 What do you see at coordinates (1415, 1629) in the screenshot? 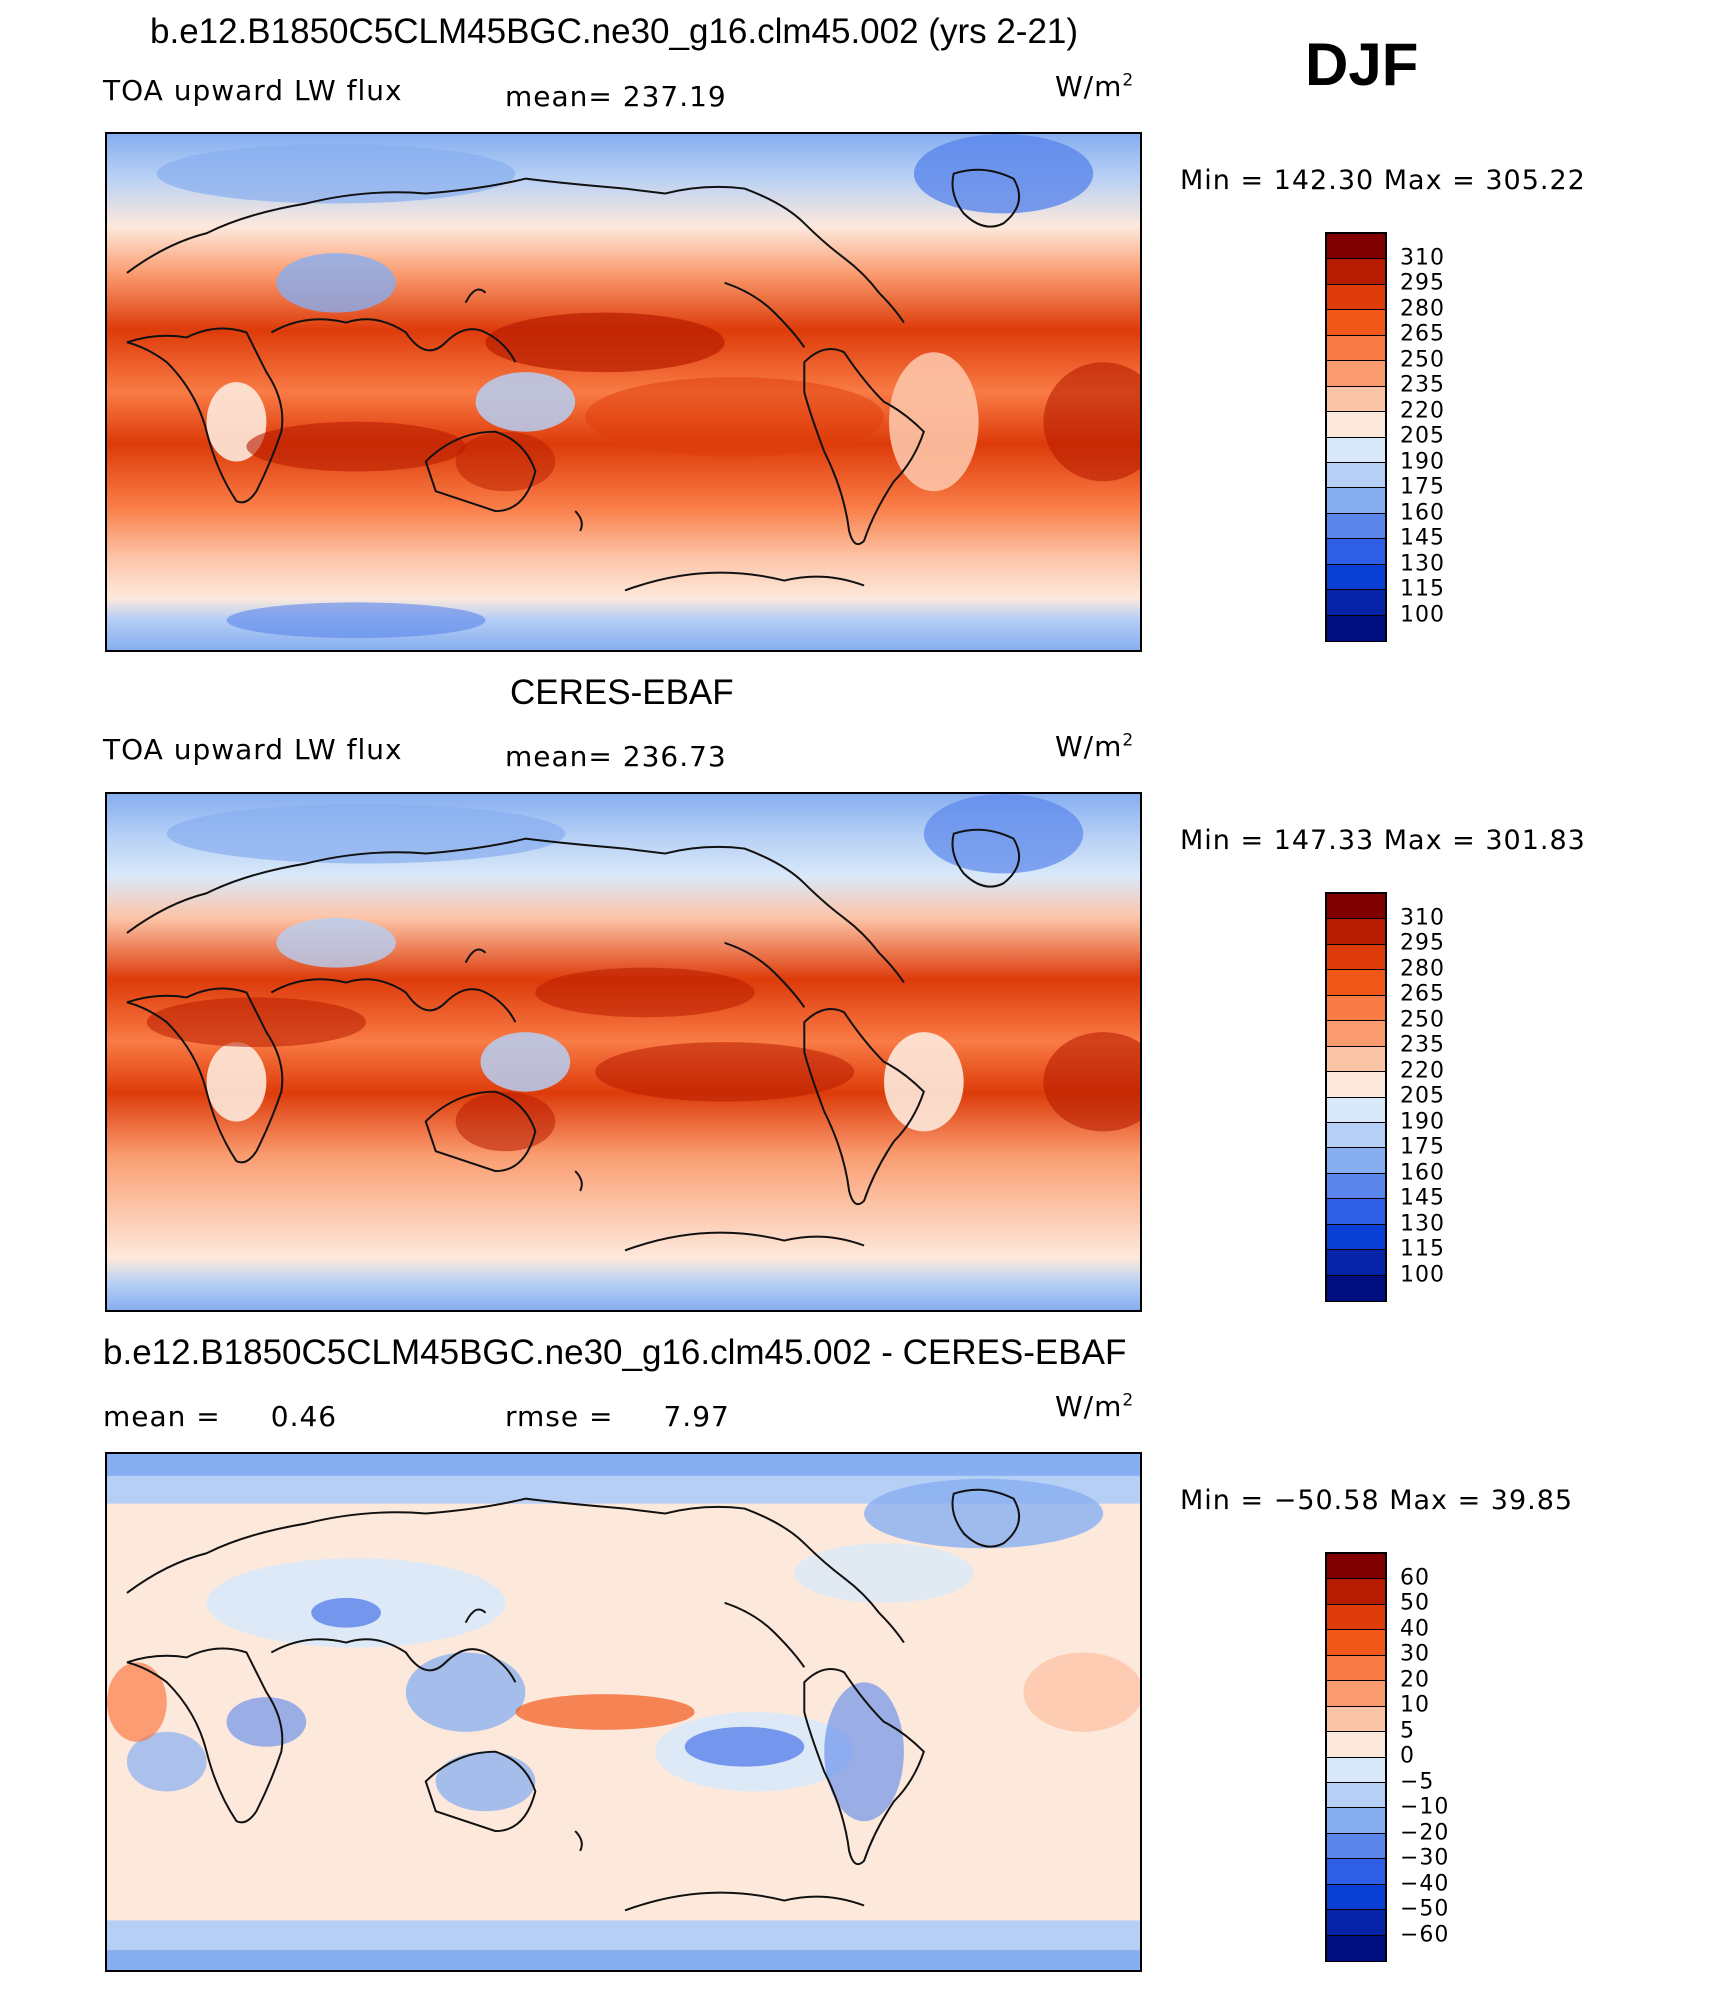
I see `colorbar-tick-label: 40` at bounding box center [1415, 1629].